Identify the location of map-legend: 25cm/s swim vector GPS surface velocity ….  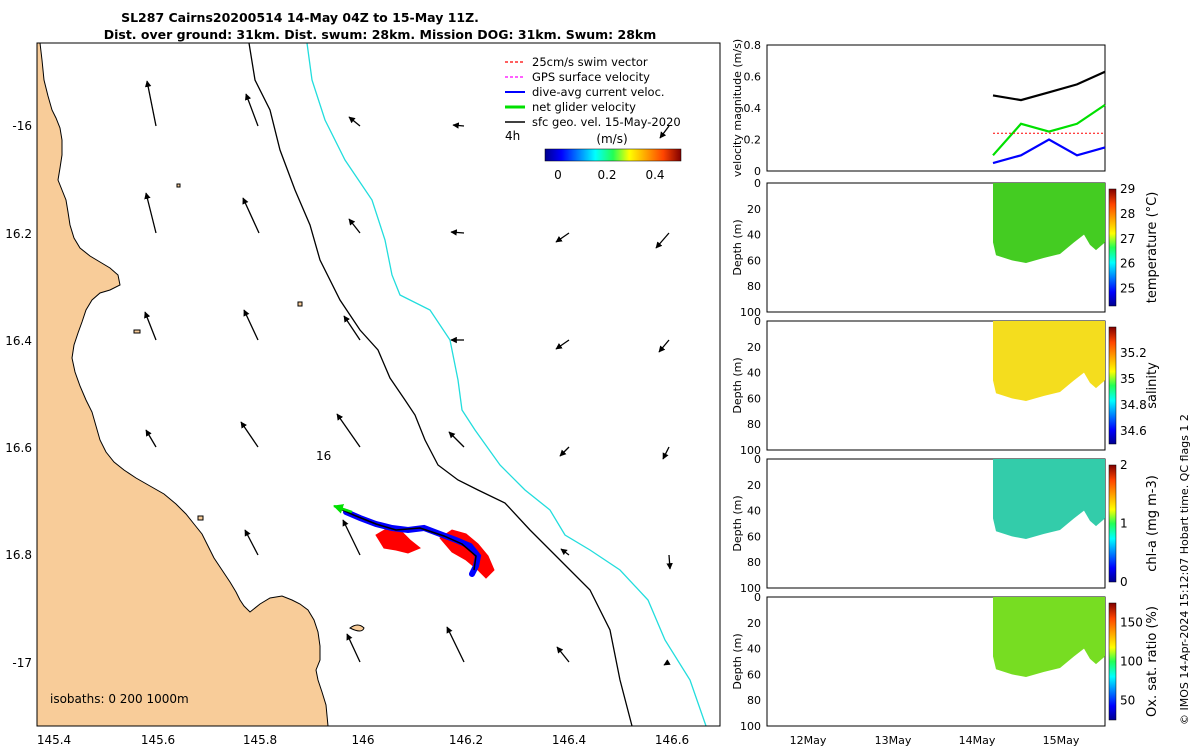
(593, 92).